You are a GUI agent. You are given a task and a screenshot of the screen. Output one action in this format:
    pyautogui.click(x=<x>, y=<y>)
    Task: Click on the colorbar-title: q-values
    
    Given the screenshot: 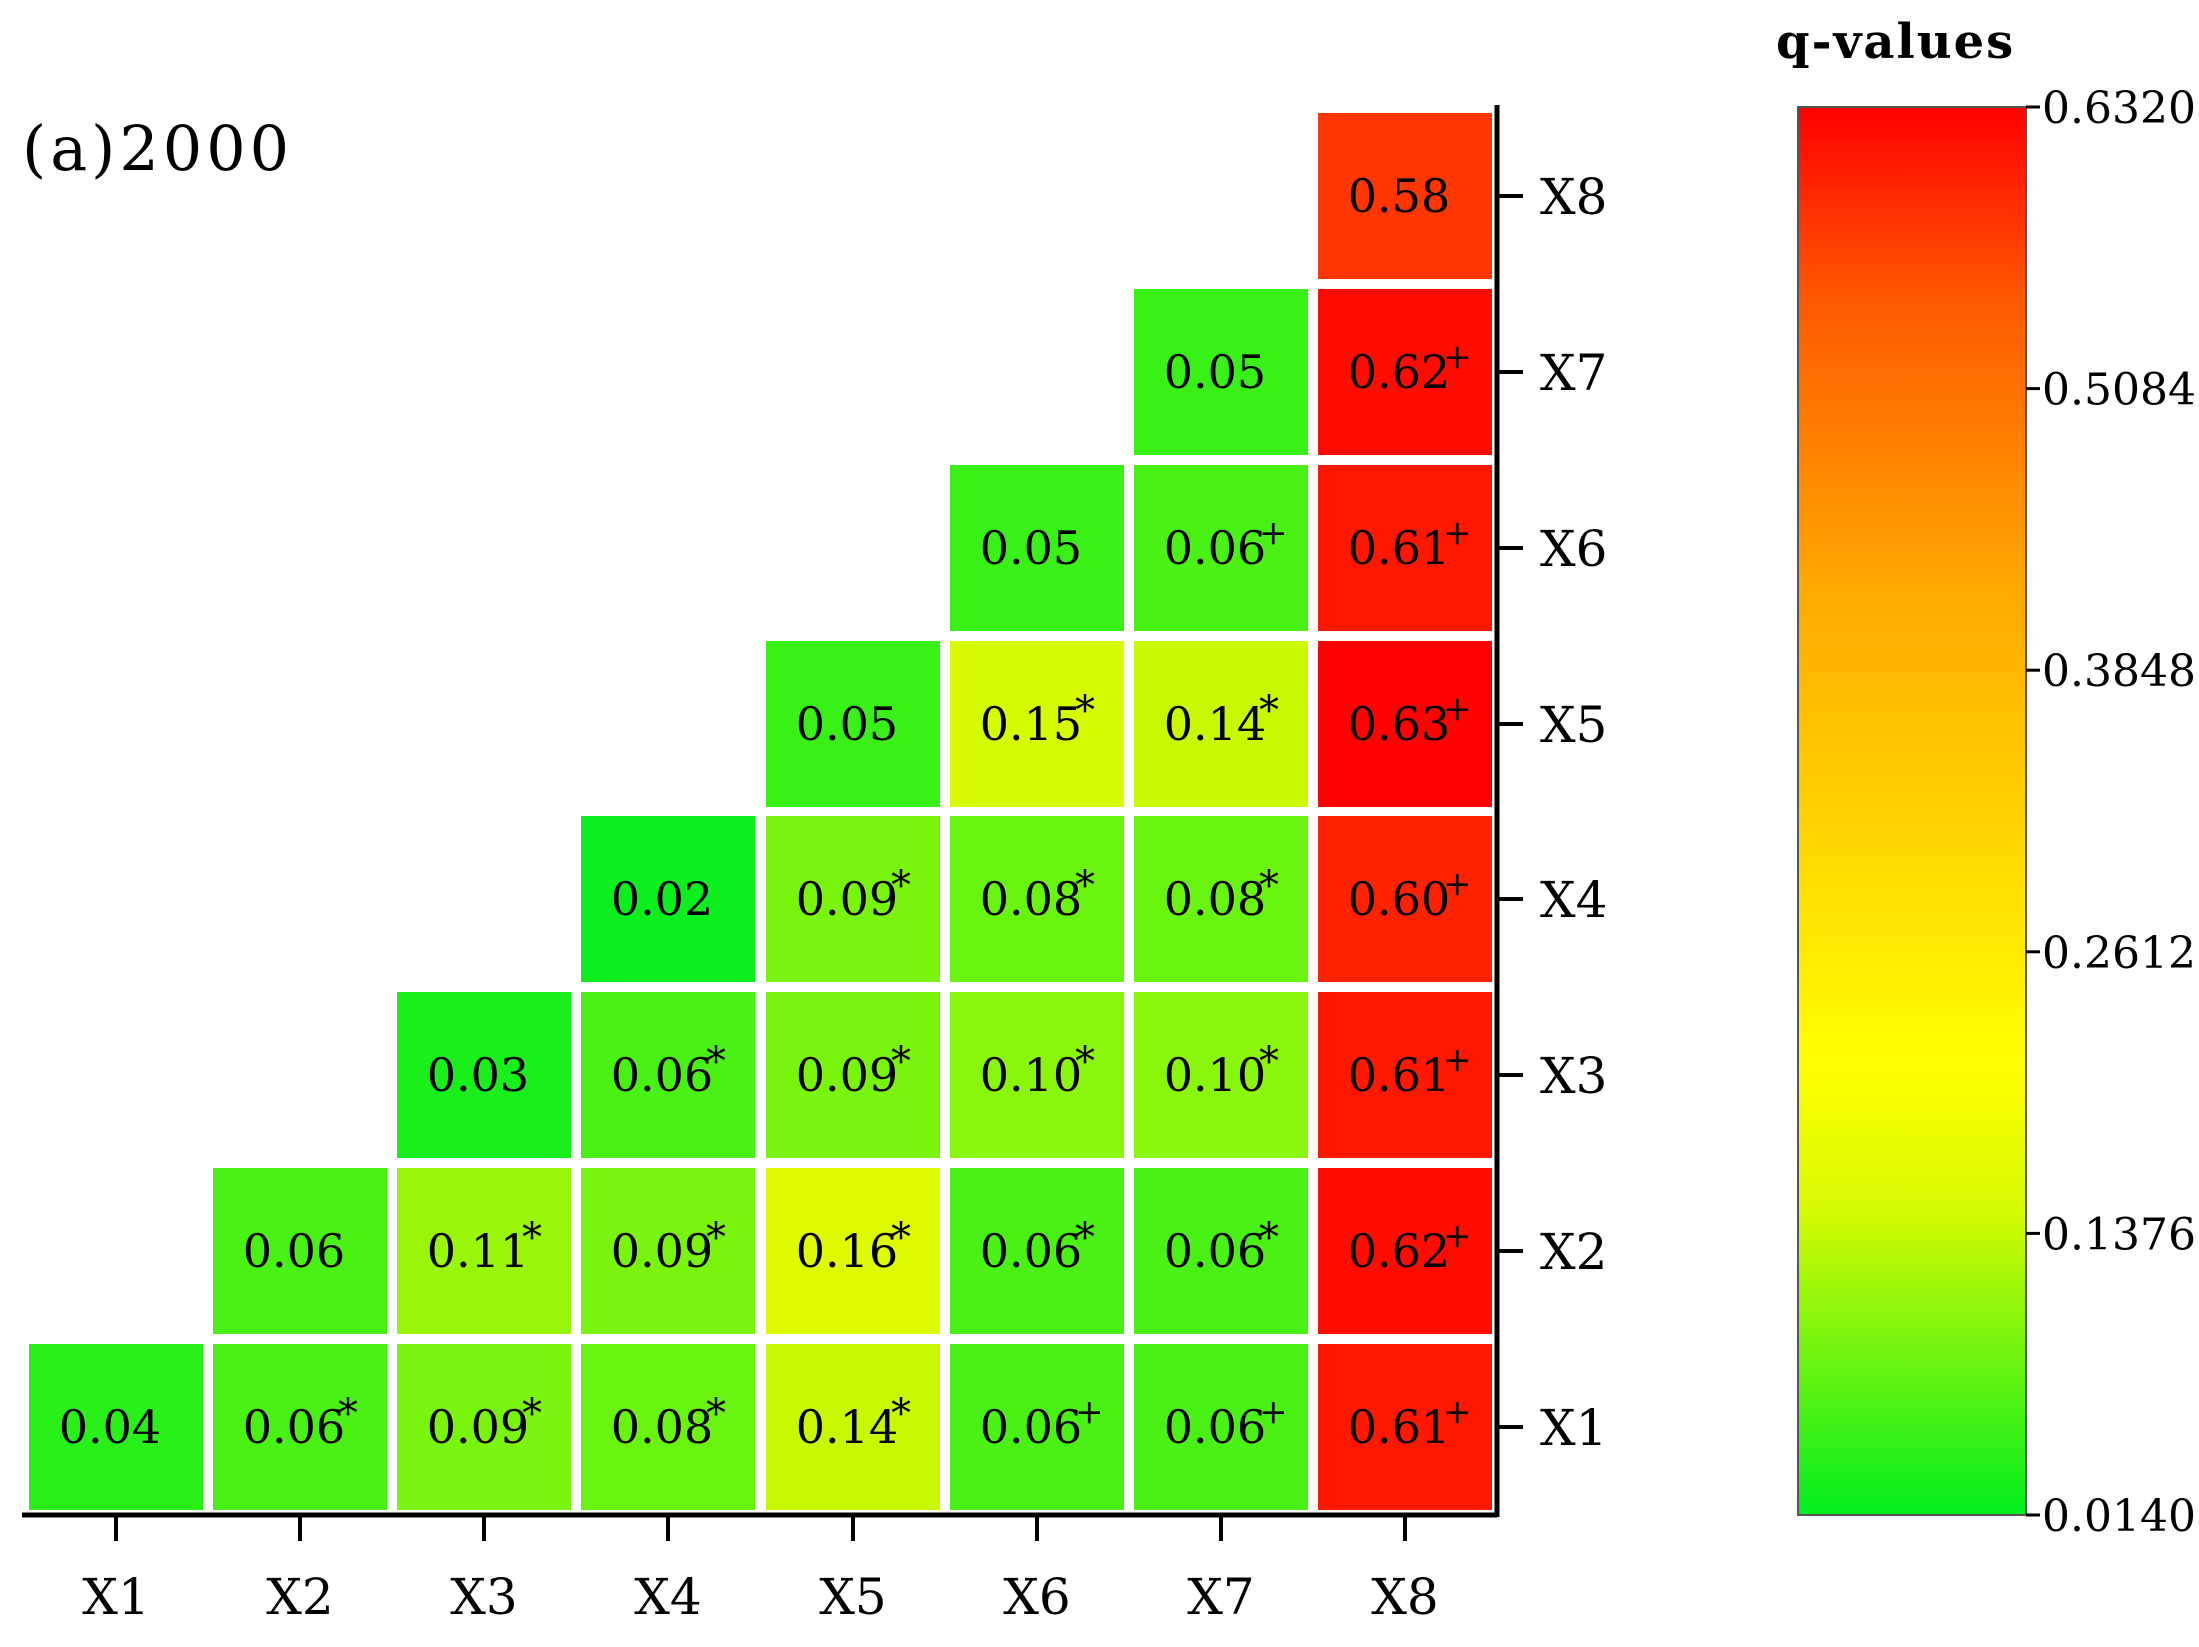 What is the action you would take?
    pyautogui.click(x=1896, y=42)
    